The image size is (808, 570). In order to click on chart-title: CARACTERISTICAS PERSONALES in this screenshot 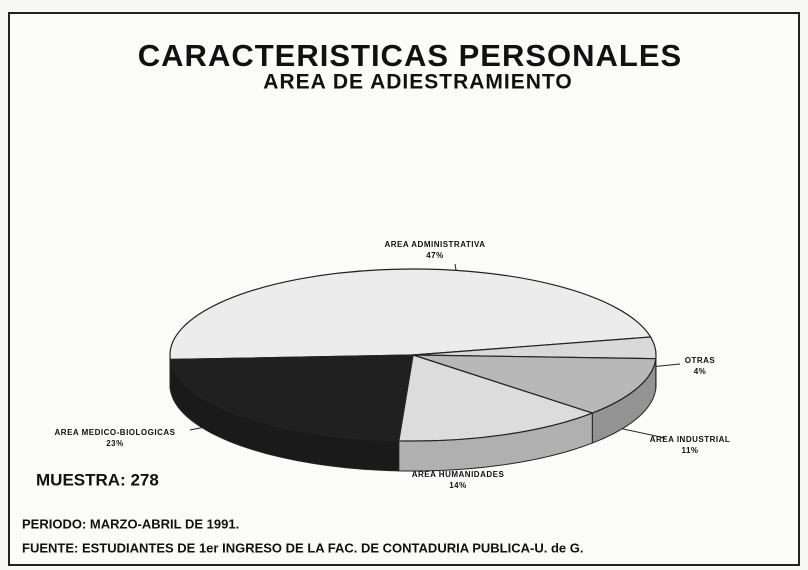, I will do `click(410, 55)`.